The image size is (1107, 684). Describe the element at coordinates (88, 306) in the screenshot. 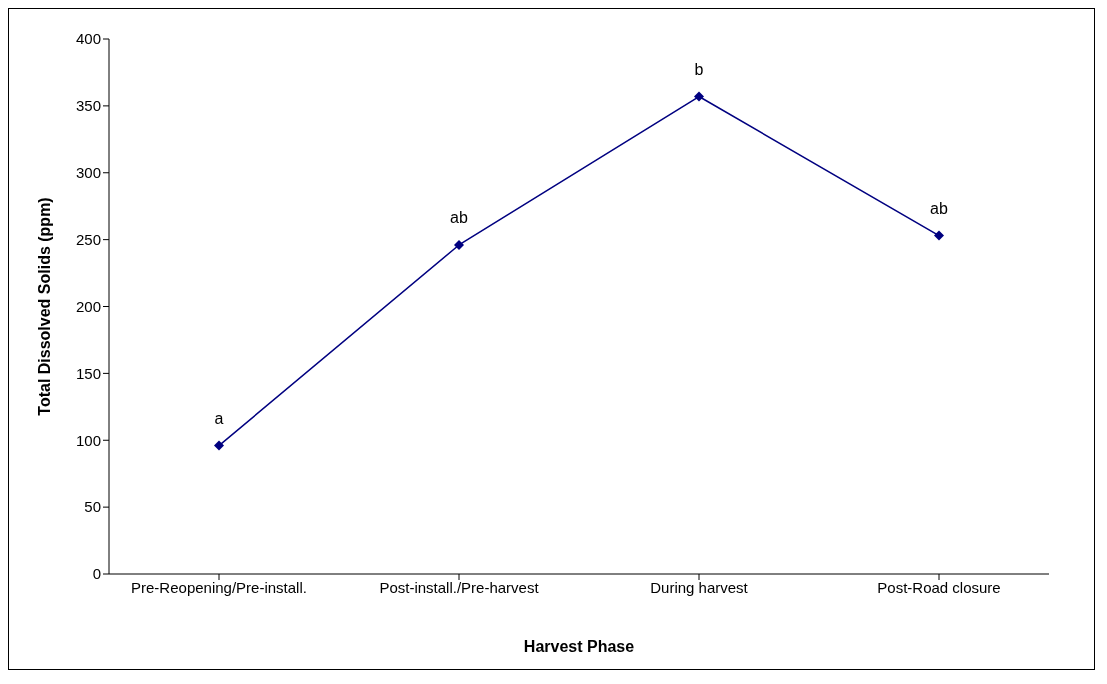

I see `y-tick-label: 200` at that location.